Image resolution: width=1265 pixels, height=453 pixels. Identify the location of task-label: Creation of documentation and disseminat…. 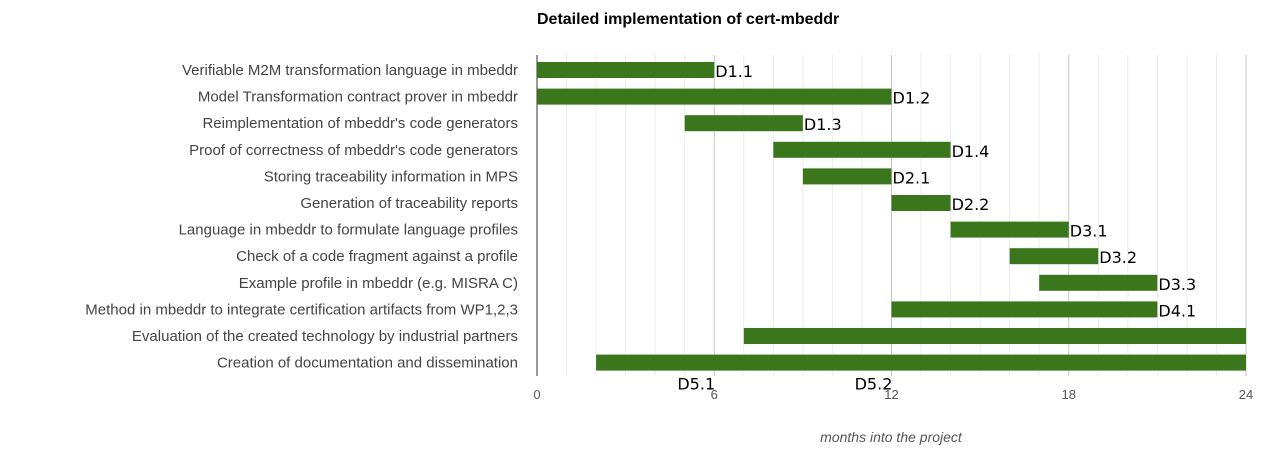
(367, 363).